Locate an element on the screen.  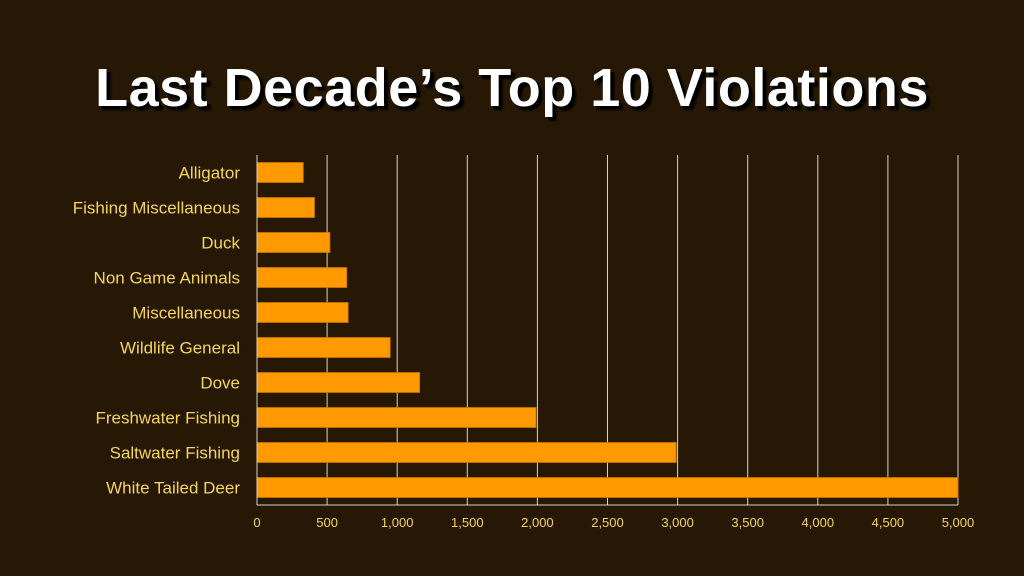
bar-wildlife-general is located at coordinates (323, 347).